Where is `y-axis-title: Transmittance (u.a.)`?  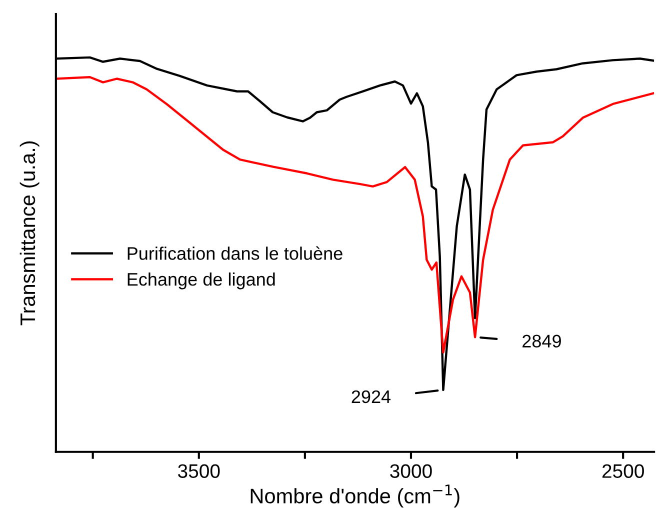
y-axis-title: Transmittance (u.a.) is located at coordinates (30, 233).